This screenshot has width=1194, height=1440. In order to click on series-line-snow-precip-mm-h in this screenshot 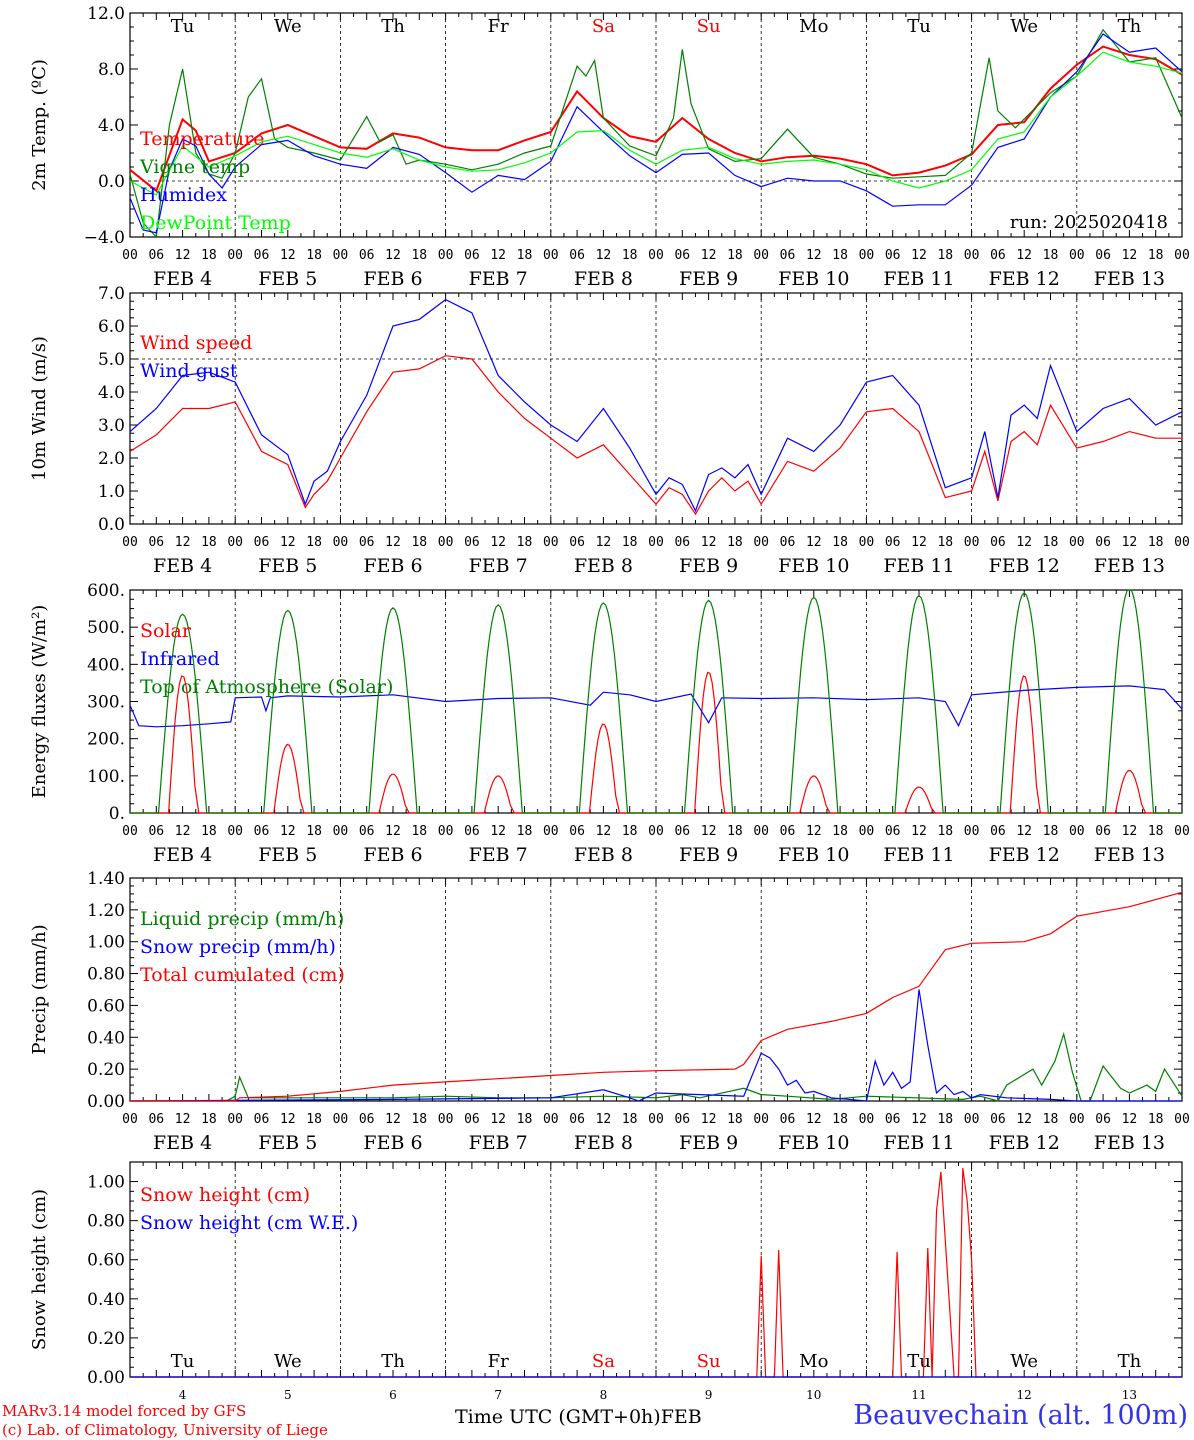, I will do `click(655, 1045)`.